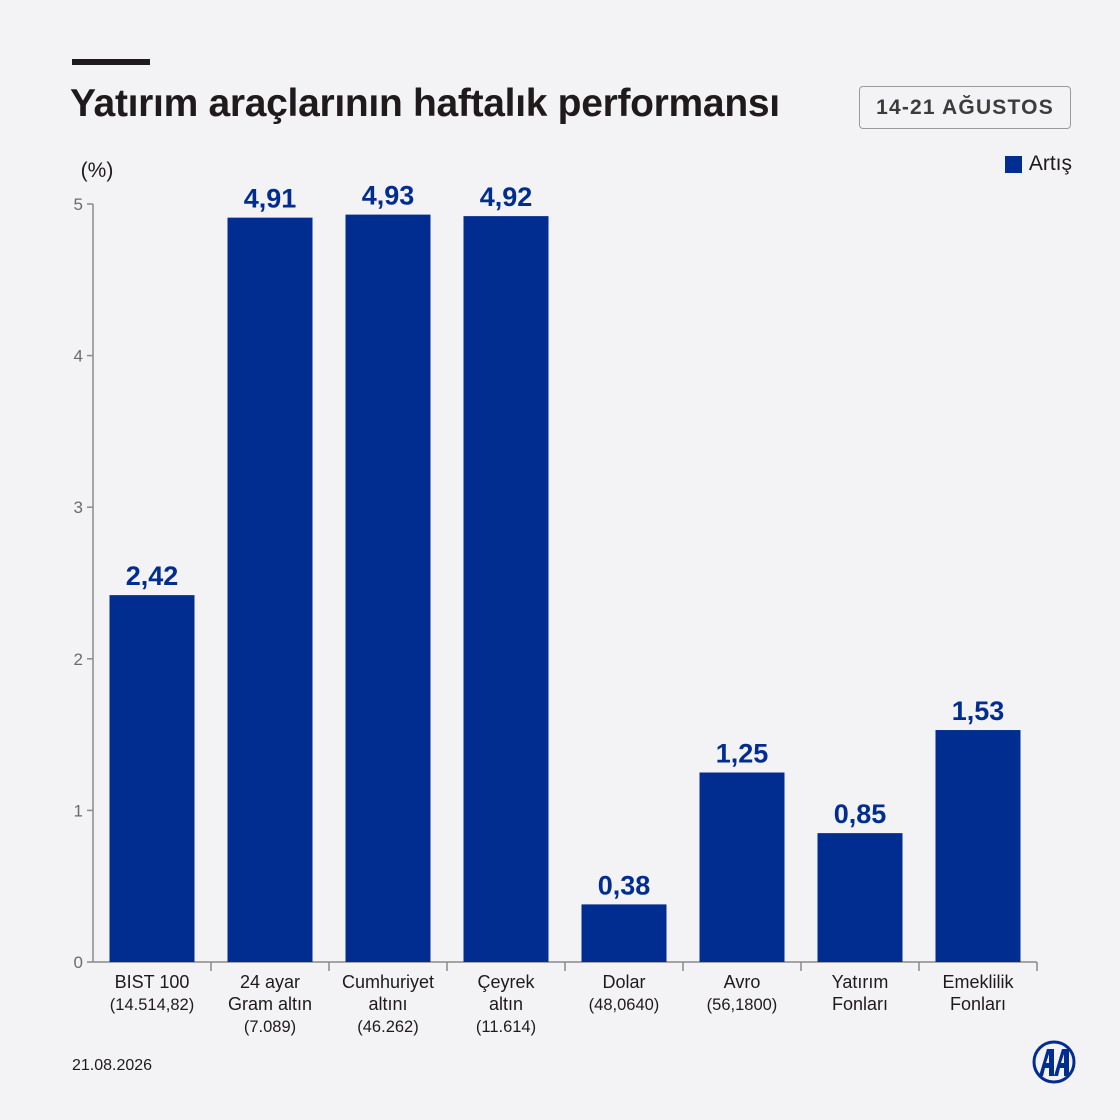 This screenshot has height=1120, width=1120. Describe the element at coordinates (112, 1065) in the screenshot. I see `footer-date: 21.08.2026` at that location.